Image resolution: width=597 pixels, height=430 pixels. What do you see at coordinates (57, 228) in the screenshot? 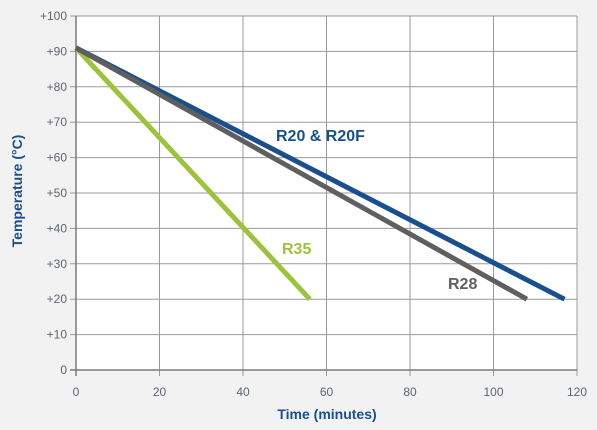
I see `y-tick-label: +40` at bounding box center [57, 228].